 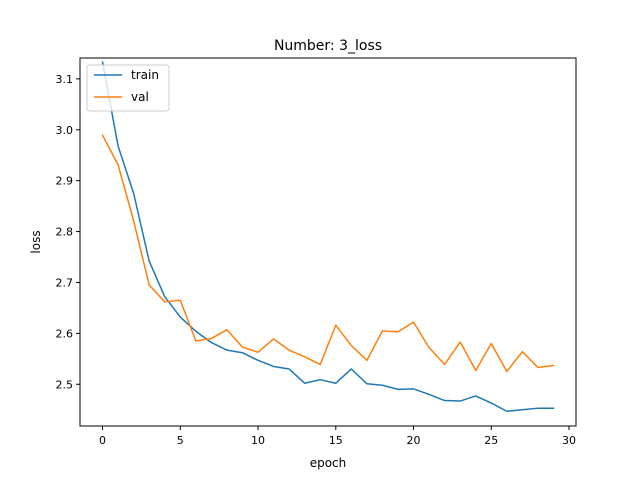 I want to click on legend: train val, so click(x=128, y=88).